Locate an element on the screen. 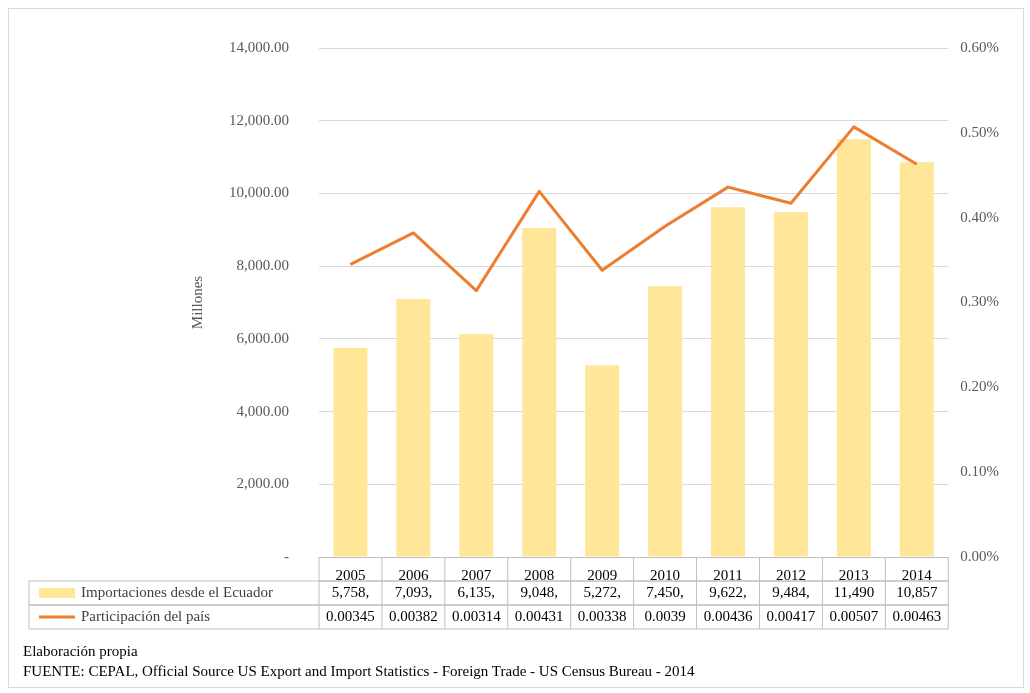 The height and width of the screenshot is (693, 1030). x-tick-label: 2006 is located at coordinates (413, 574).